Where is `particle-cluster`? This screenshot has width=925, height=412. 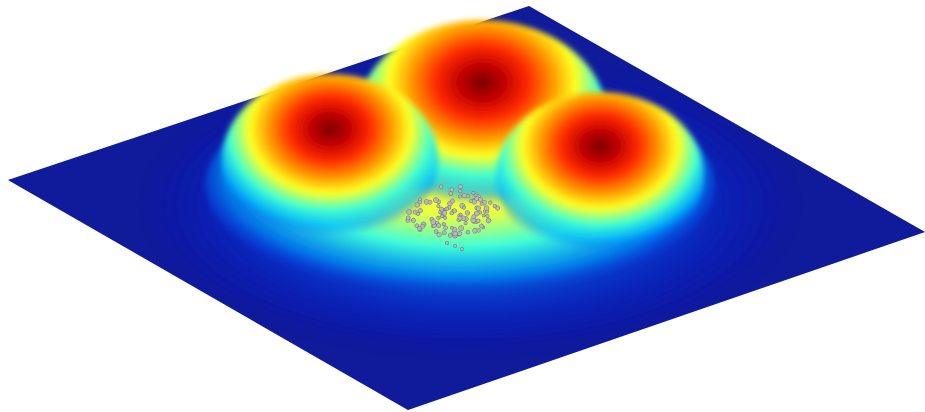 particle-cluster is located at coordinates (453, 218).